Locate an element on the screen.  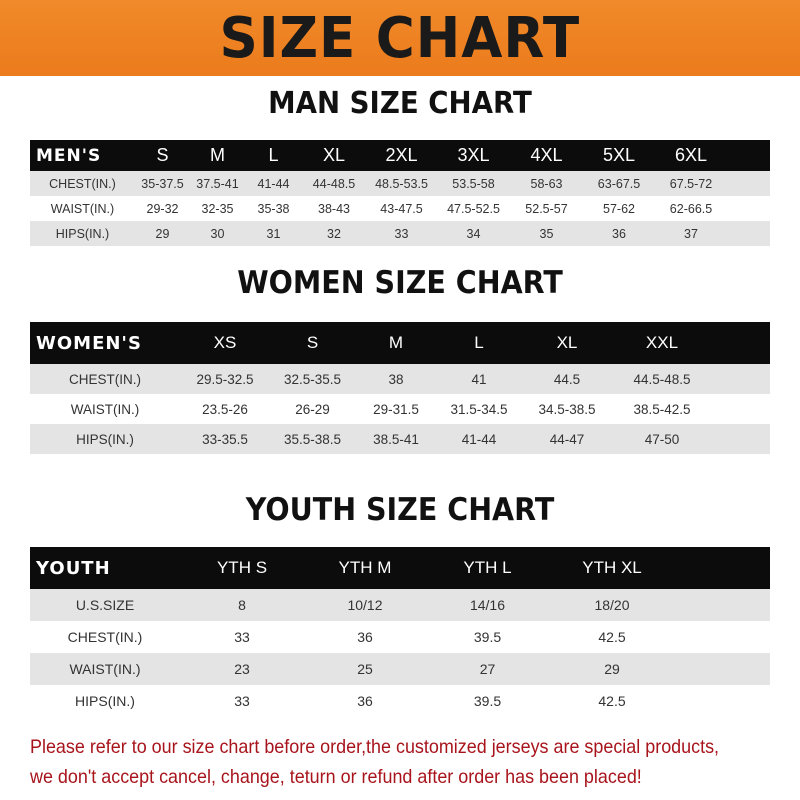
cell: 6XL is located at coordinates (691, 155).